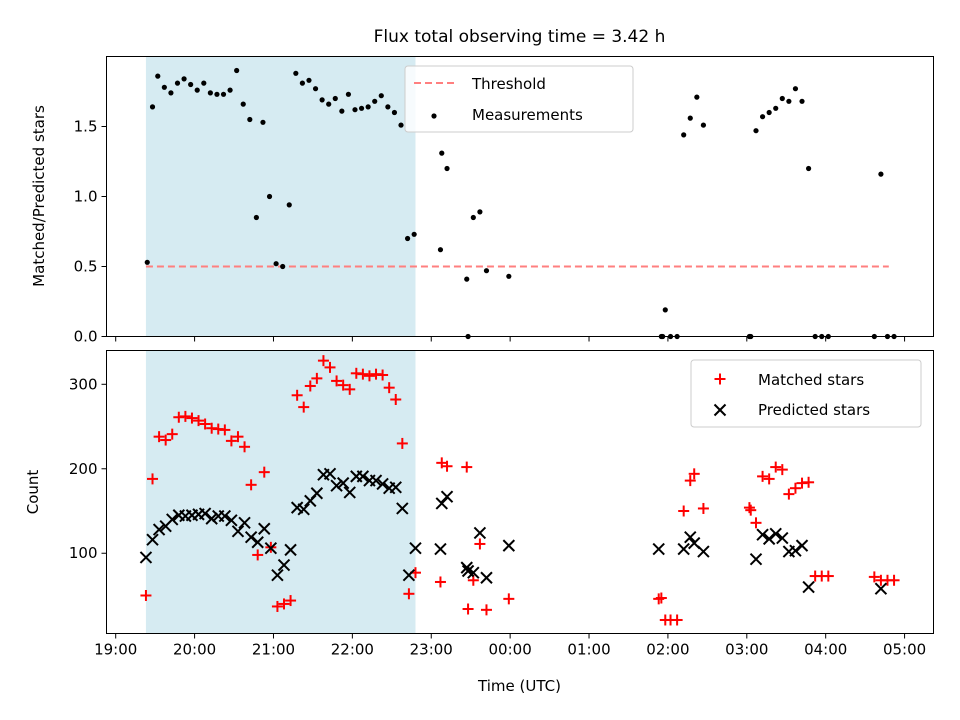 The height and width of the screenshot is (720, 960). Describe the element at coordinates (513, 531) in the screenshot. I see `predicted-stars-series` at that location.